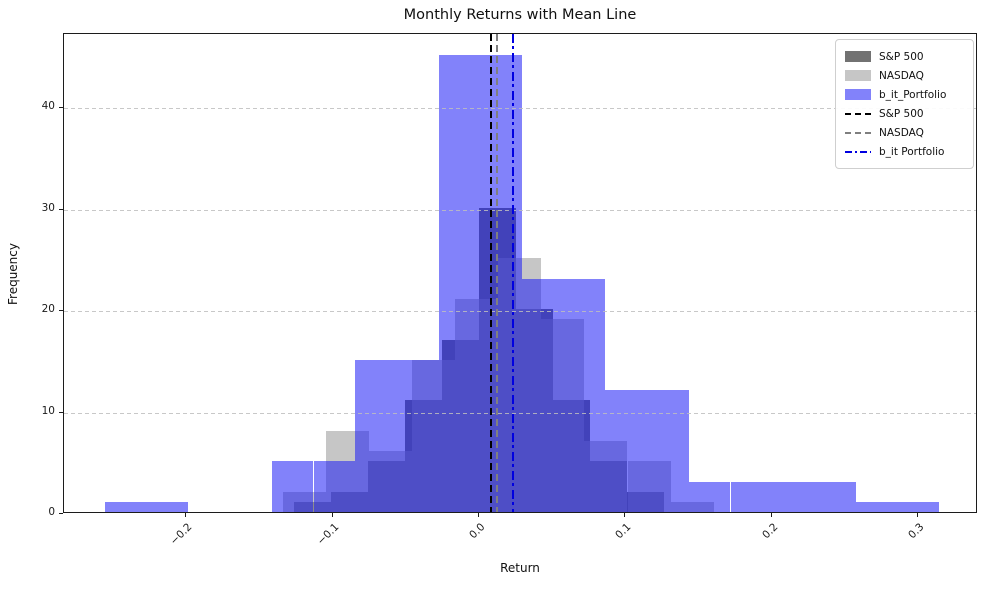  Describe the element at coordinates (858, 75) in the screenshot. I see `legend-swatch-nasdaq` at that location.